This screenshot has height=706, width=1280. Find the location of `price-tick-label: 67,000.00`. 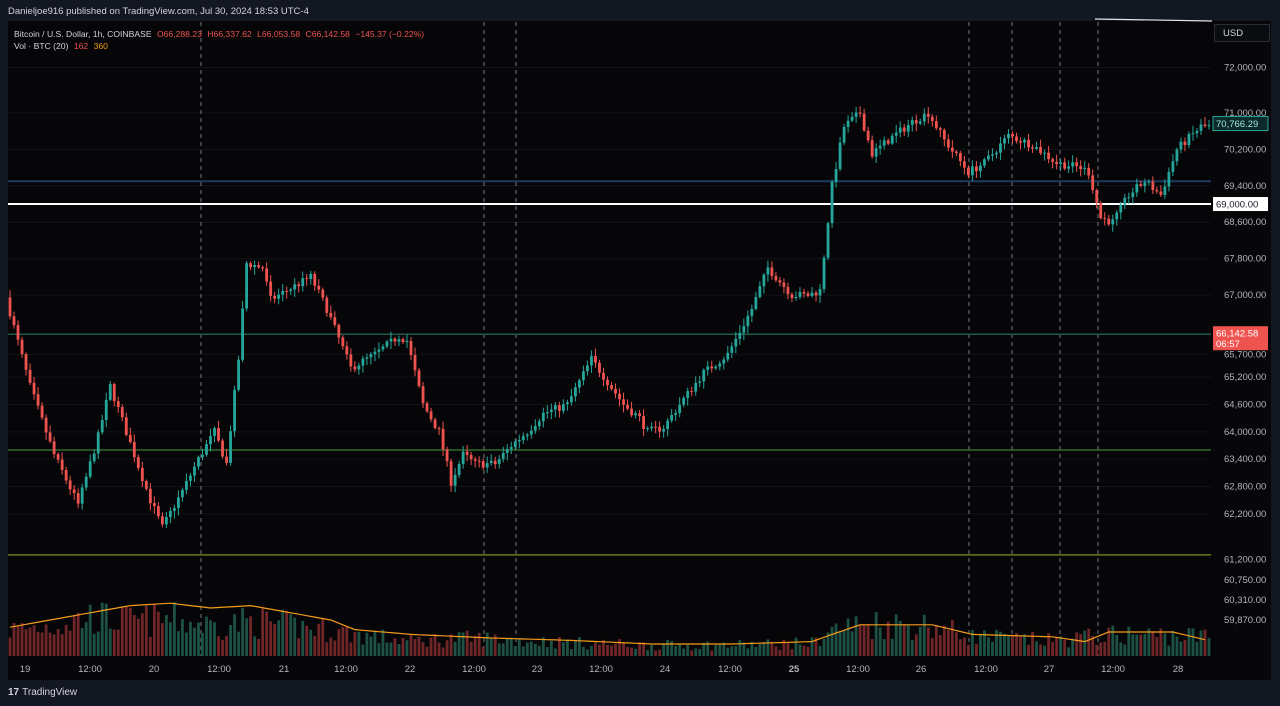

price-tick-label: 67,000.00 is located at coordinates (1245, 295).